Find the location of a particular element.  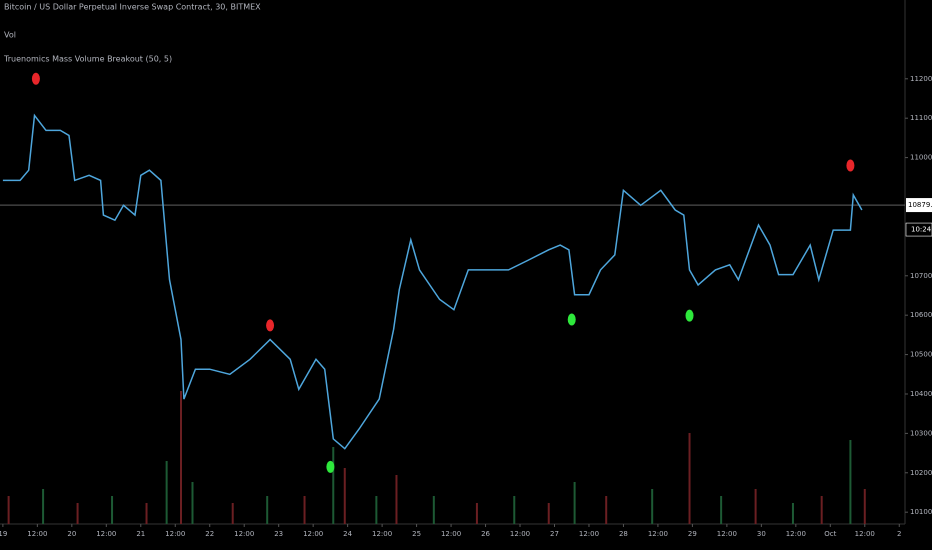

y-tick-label: 10700.0 is located at coordinates (921, 276).